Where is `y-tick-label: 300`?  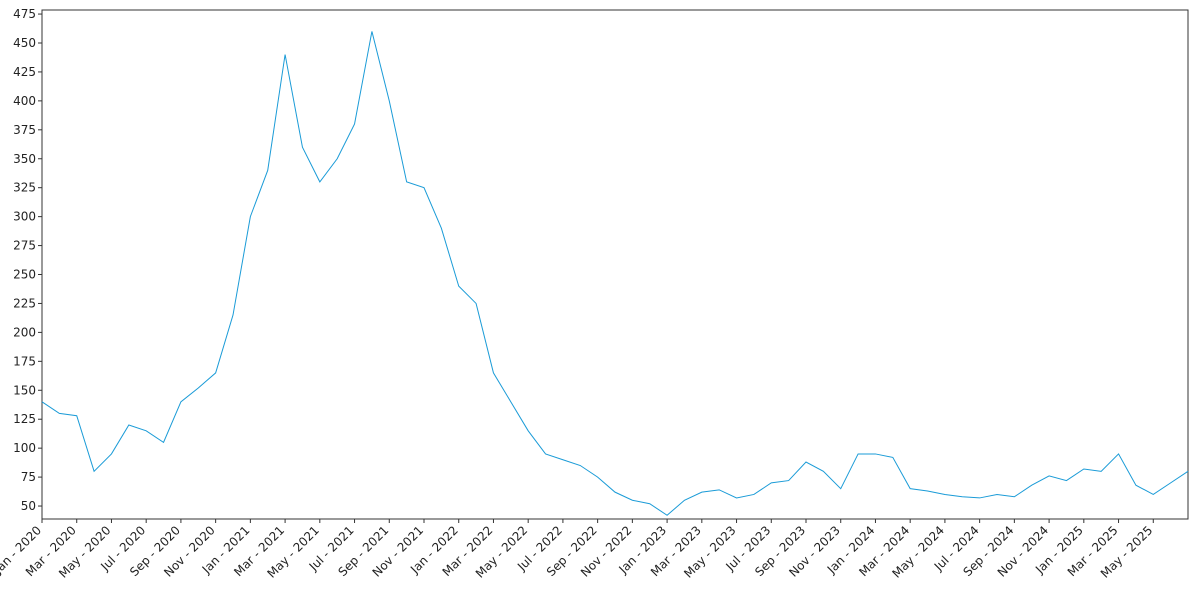 y-tick-label: 300 is located at coordinates (24, 217).